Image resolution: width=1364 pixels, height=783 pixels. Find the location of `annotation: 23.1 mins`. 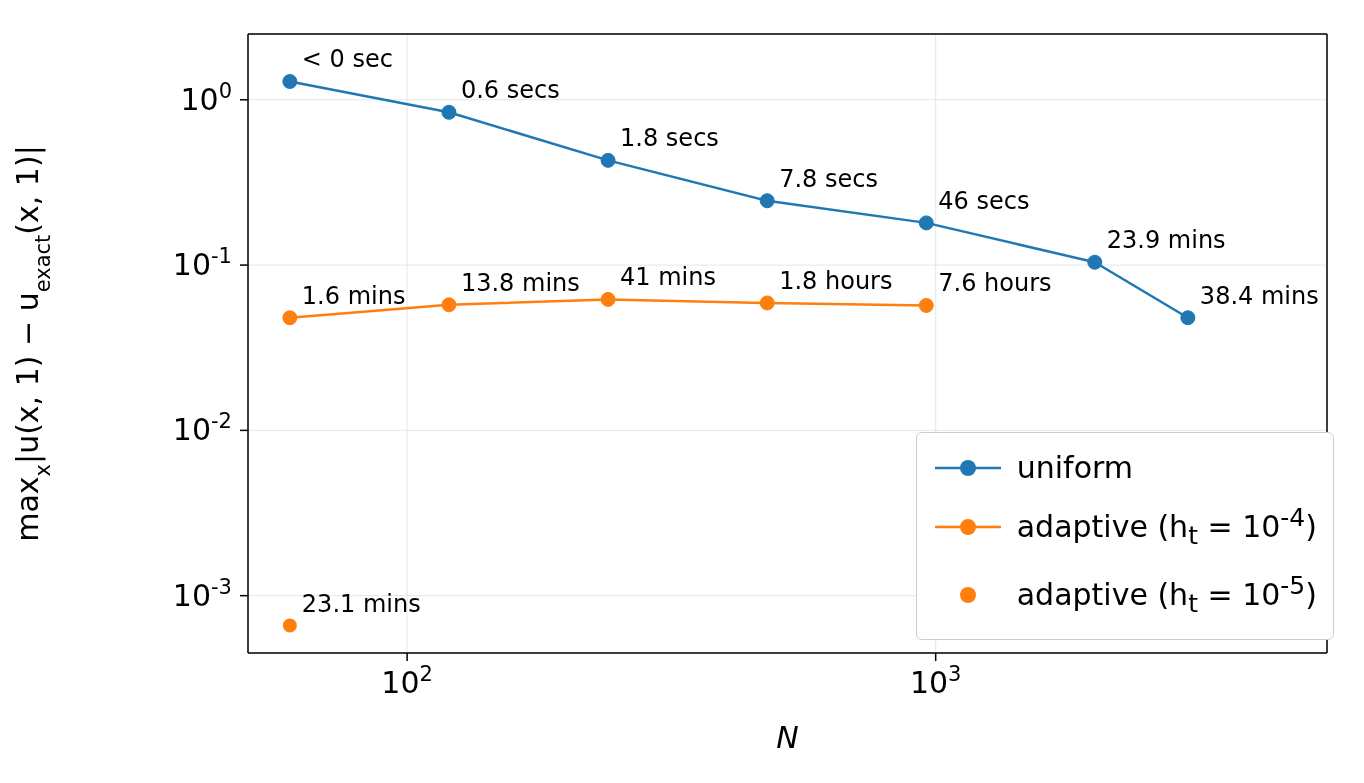

annotation: 23.1 mins is located at coordinates (361, 603).